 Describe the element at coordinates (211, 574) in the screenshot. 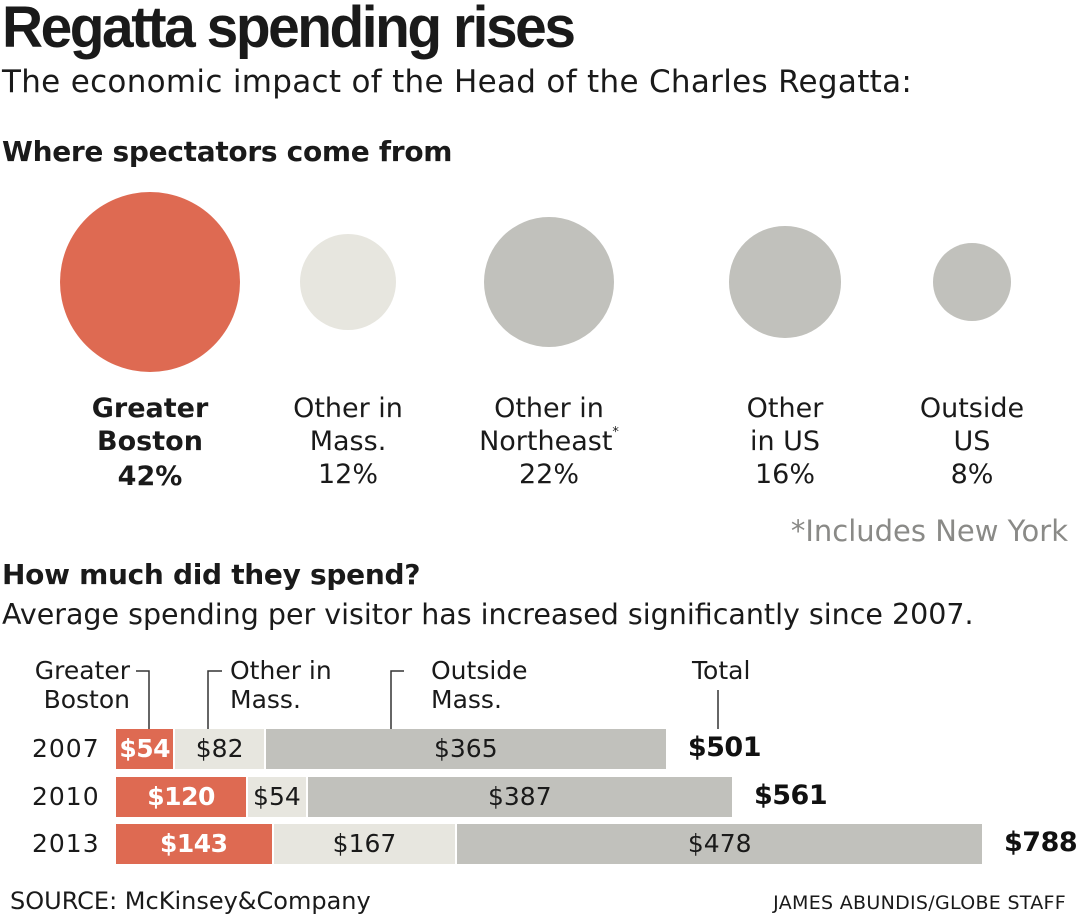

I see `section-title-spending: How much did they spend?` at that location.